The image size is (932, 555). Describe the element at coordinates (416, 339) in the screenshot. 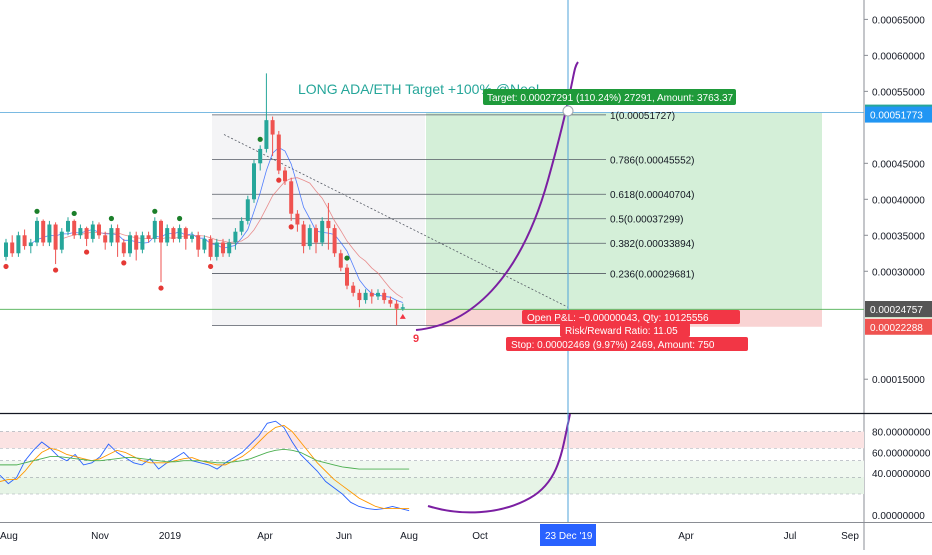

I see `td-count-label: 9` at that location.